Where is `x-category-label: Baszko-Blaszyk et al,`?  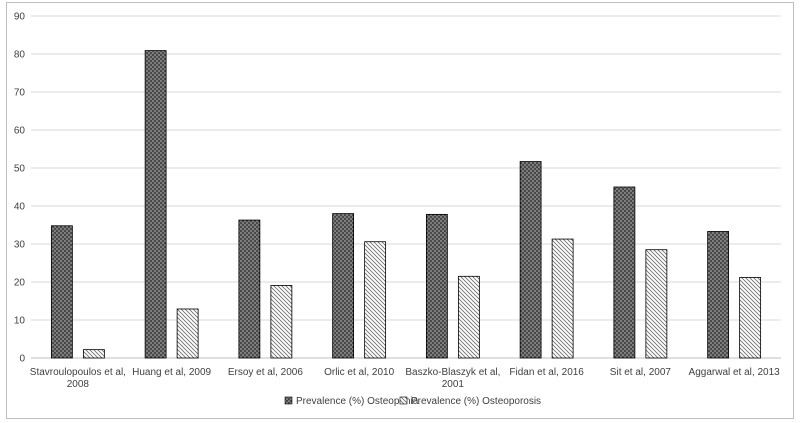
x-category-label: Baszko-Blaszyk et al, is located at coordinates (452, 372).